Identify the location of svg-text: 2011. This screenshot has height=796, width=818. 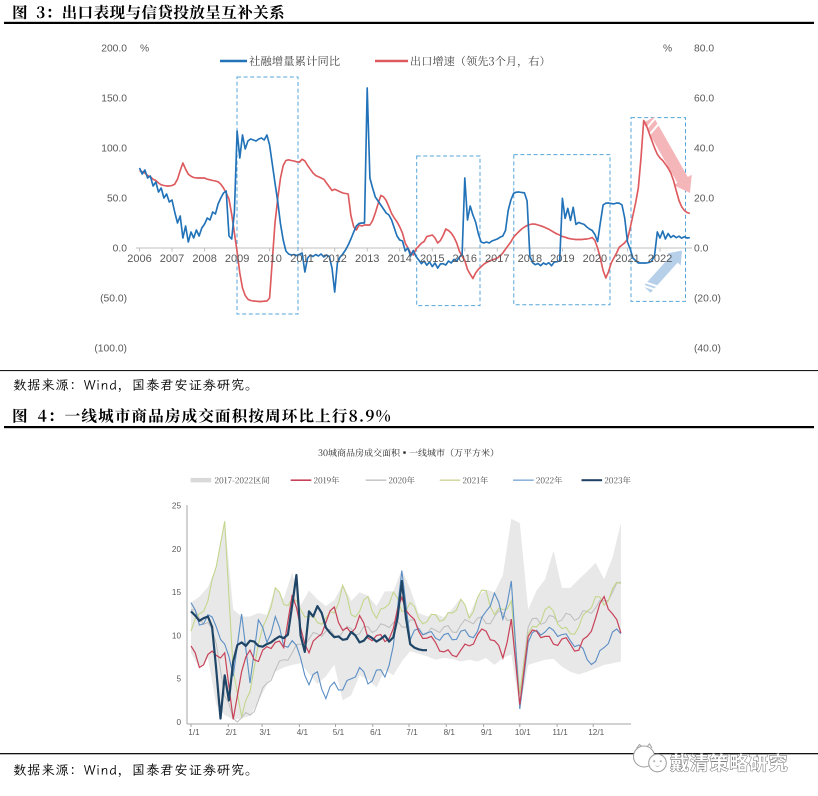
(302, 259).